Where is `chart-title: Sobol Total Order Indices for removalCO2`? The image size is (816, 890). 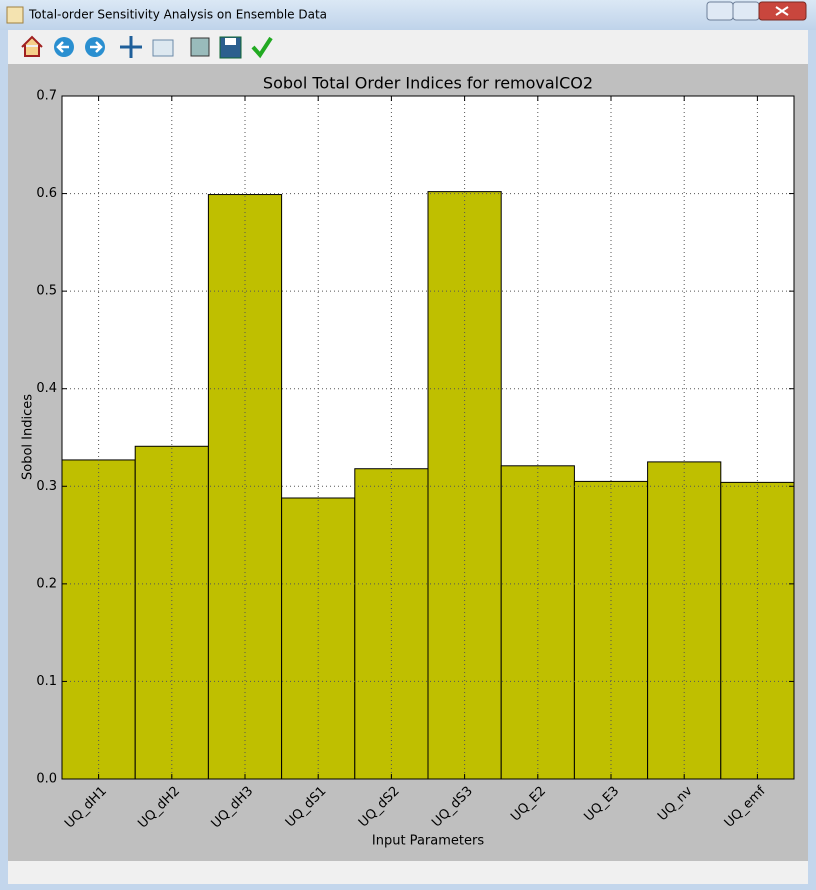 chart-title: Sobol Total Order Indices for removalCO2 is located at coordinates (428, 83).